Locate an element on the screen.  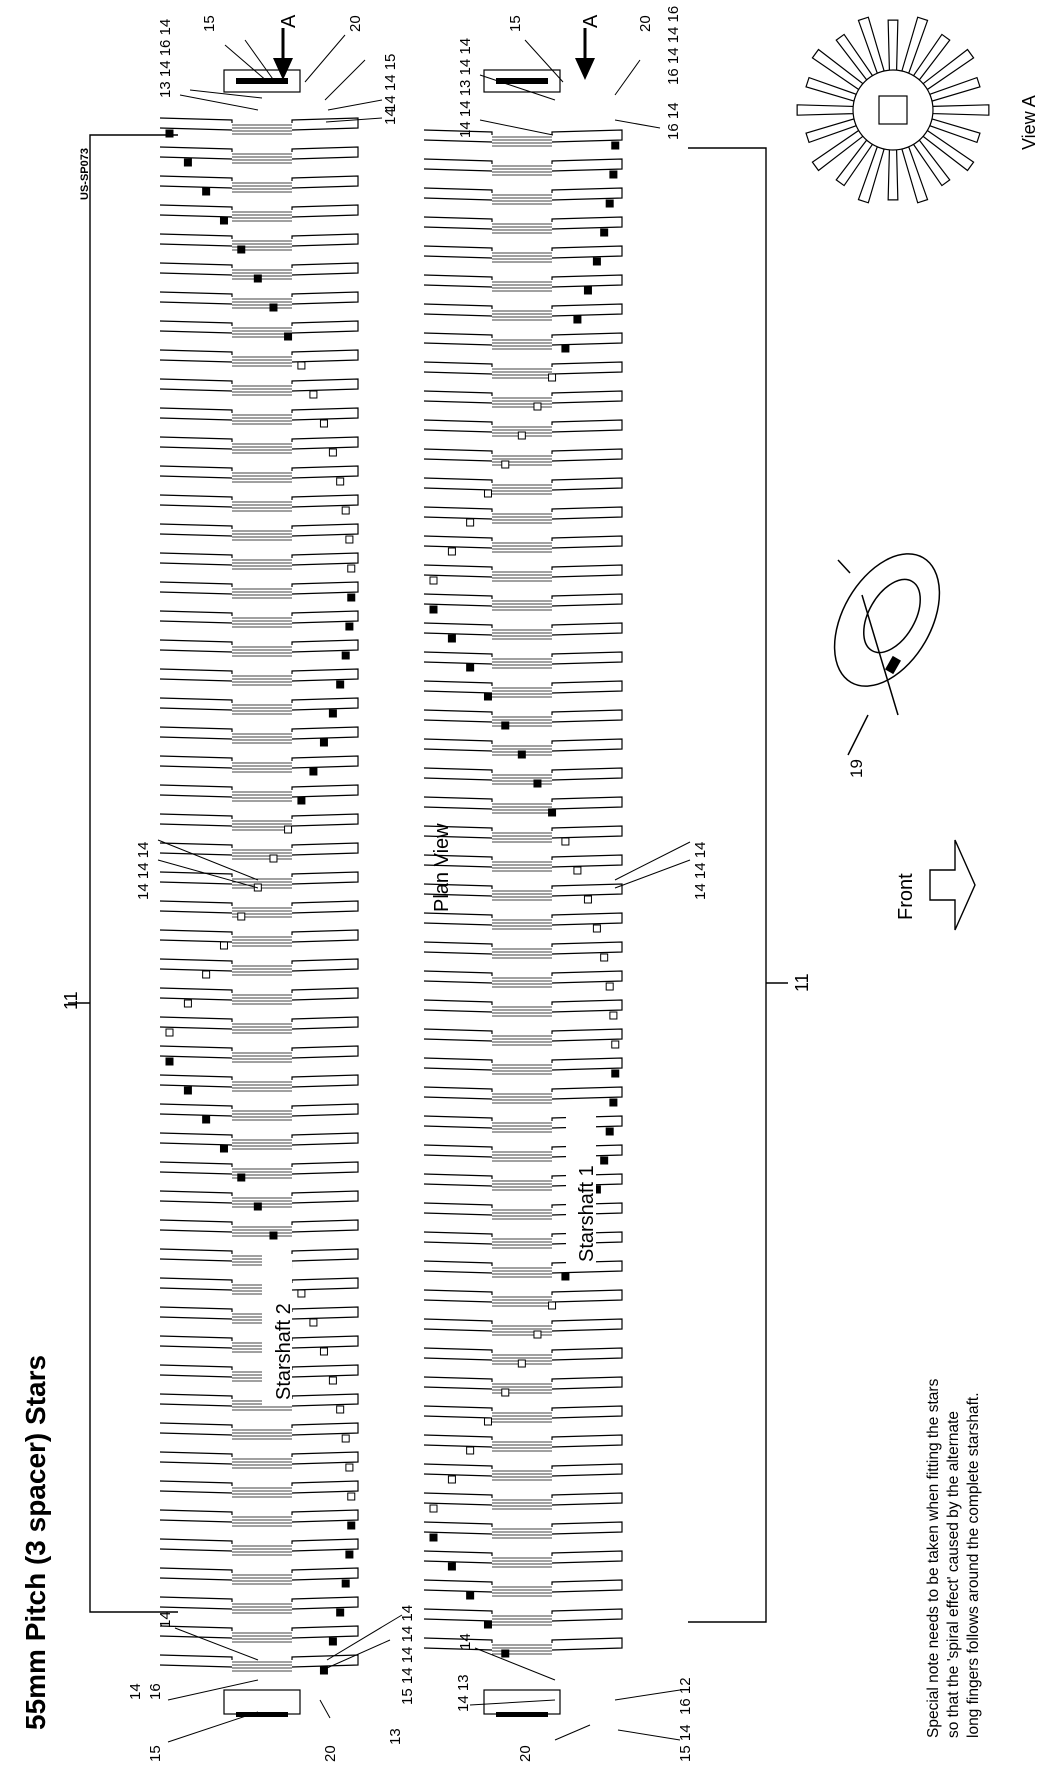
plan-view-label: Plan View is located at coordinates (442, 867).